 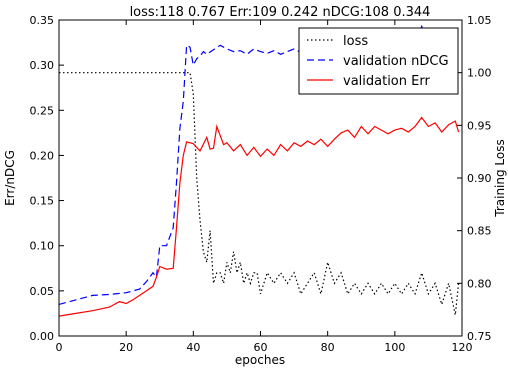 What do you see at coordinates (479, 125) in the screenshot?
I see `right-y-tick-label: 0.95` at bounding box center [479, 125].